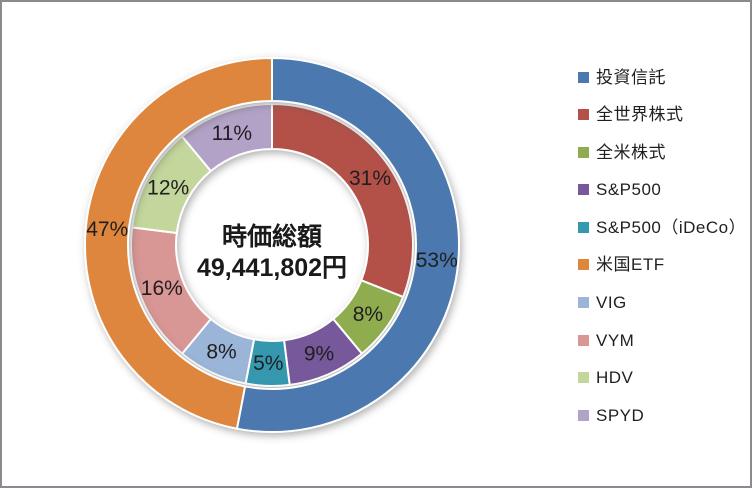 This screenshot has height=488, width=752. I want to click on percent-label-全世界株式: 31%, so click(370, 178).